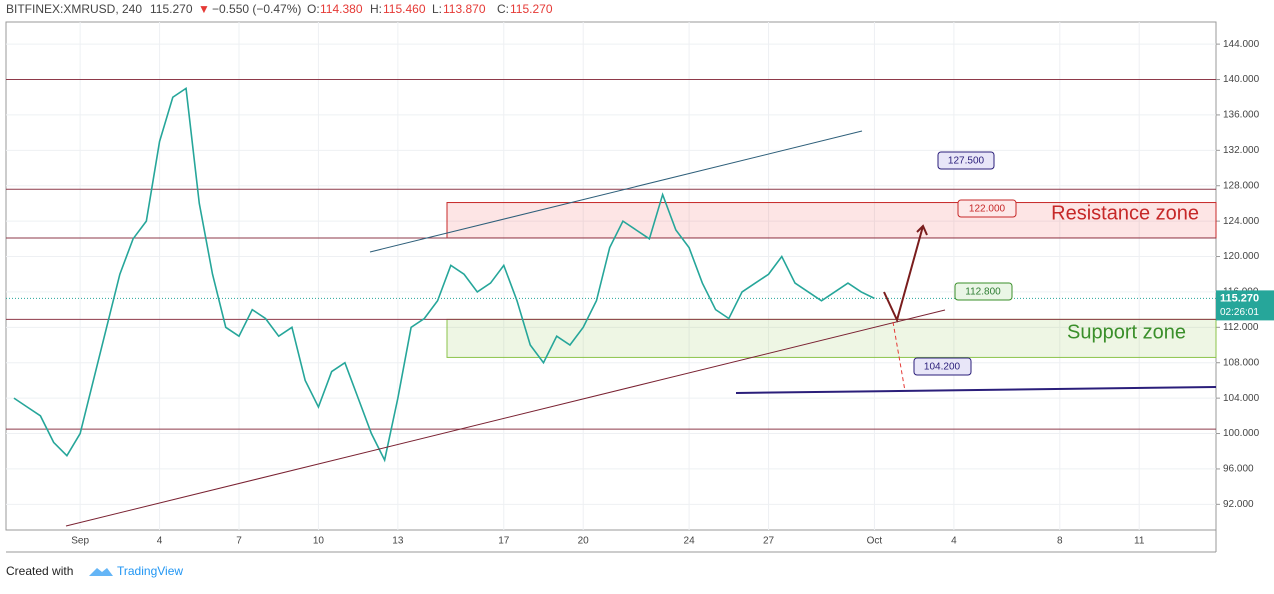  Describe the element at coordinates (464, 9) in the screenshot. I see `low: 113.870` at that location.